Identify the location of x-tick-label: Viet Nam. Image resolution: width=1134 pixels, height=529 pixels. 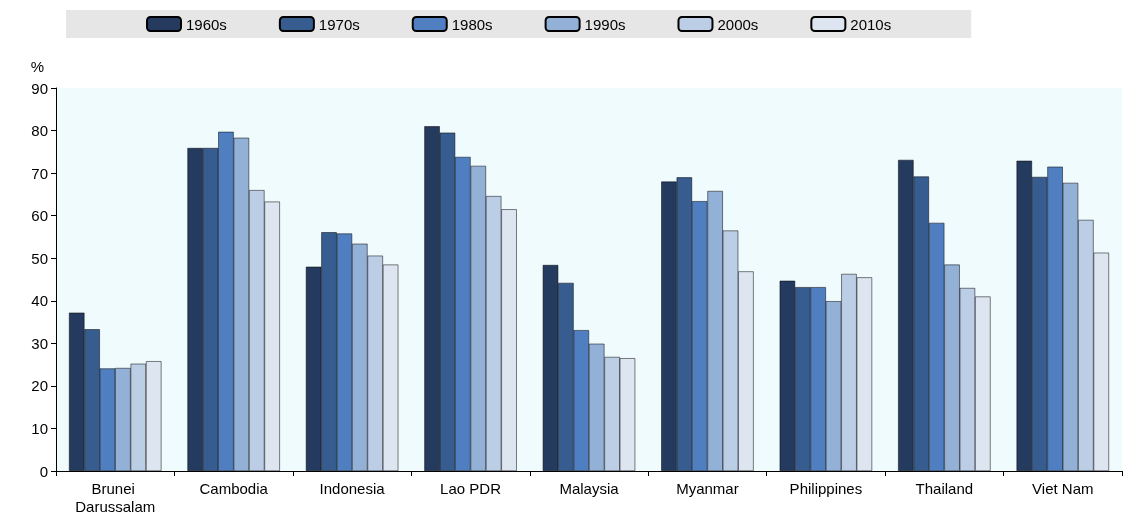
(1063, 488).